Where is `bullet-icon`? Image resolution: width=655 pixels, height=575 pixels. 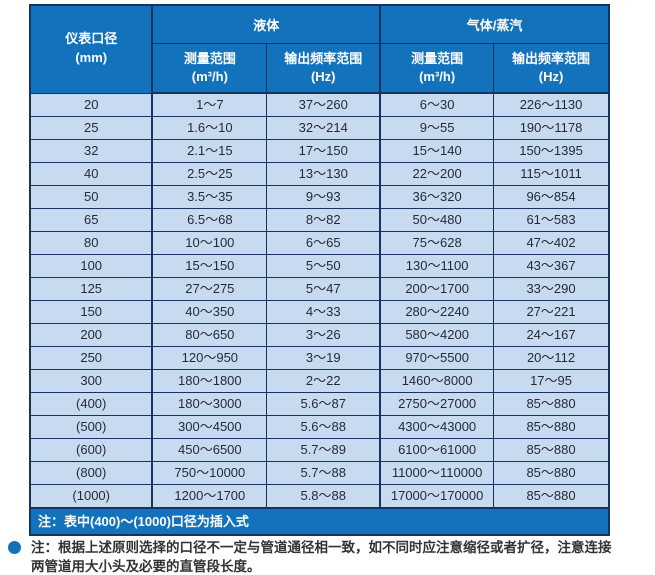
bullet-icon is located at coordinates (14, 547).